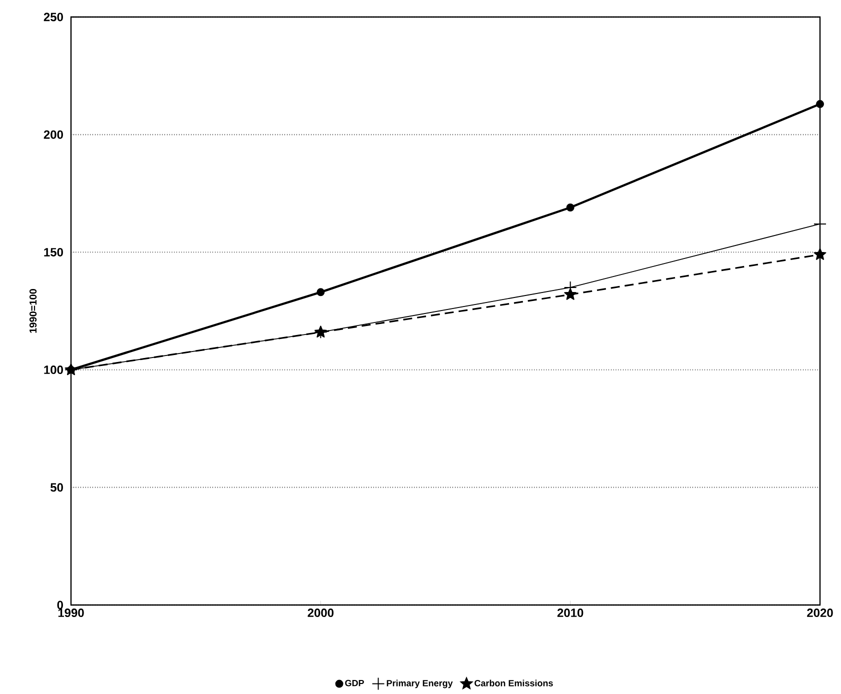  What do you see at coordinates (56, 487) in the screenshot?
I see `y-tick-label: 50` at bounding box center [56, 487].